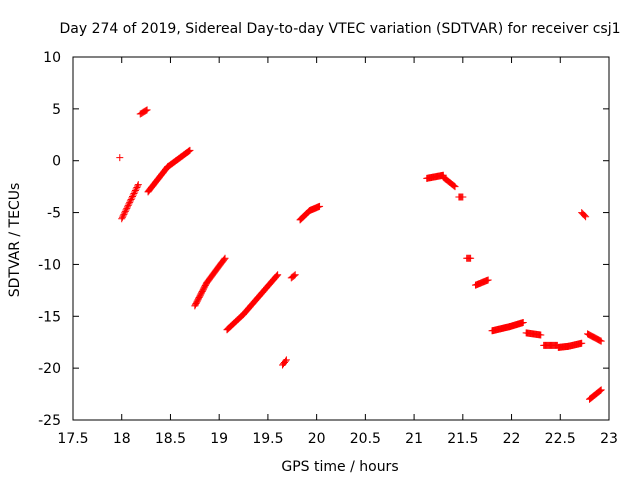  I want to click on y-tick-label: 10, so click(52, 58).